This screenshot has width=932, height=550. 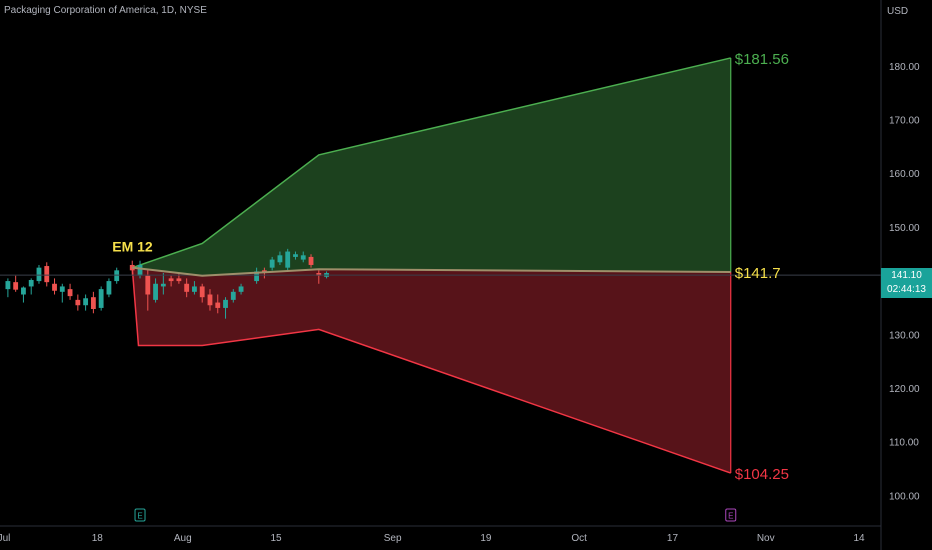 I want to click on mid-move-line, so click(x=431, y=271).